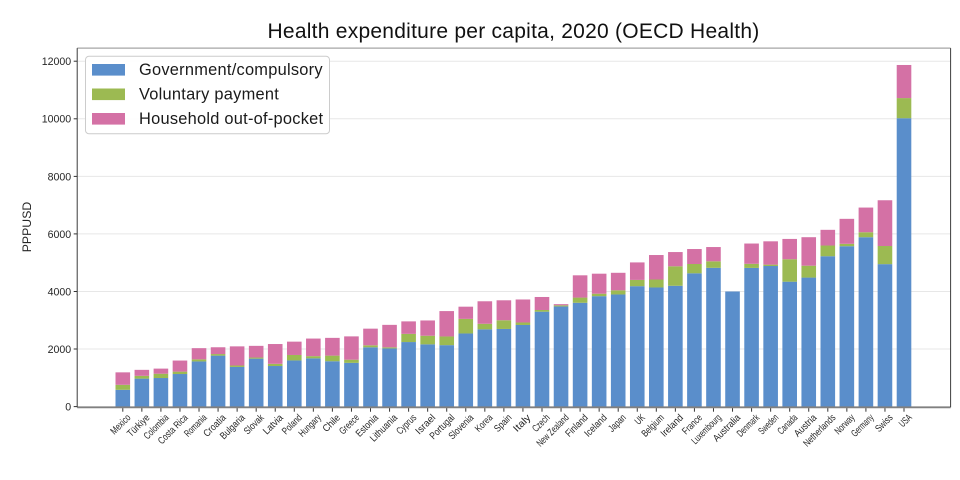 Image resolution: width=960 pixels, height=480 pixels. I want to click on svg-text: Voluntary payment, so click(209, 95).